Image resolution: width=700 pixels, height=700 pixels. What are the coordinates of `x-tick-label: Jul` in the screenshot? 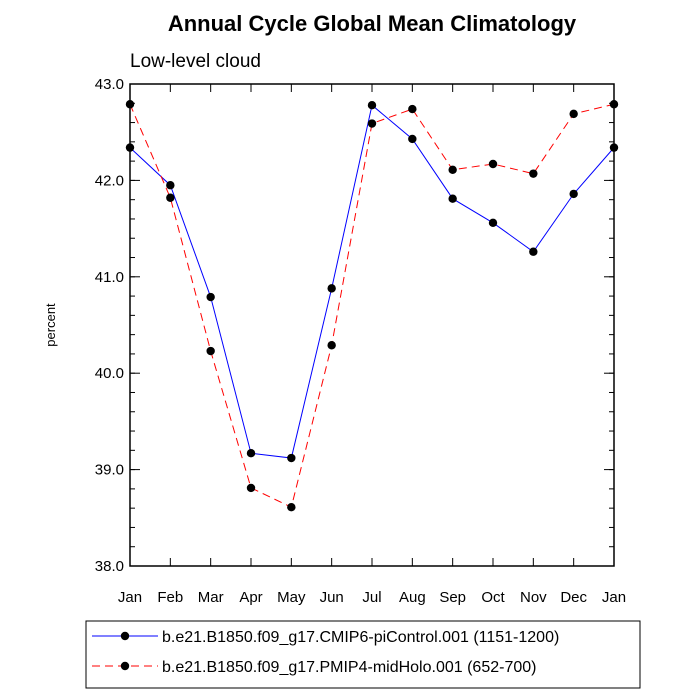 It's located at (371, 597).